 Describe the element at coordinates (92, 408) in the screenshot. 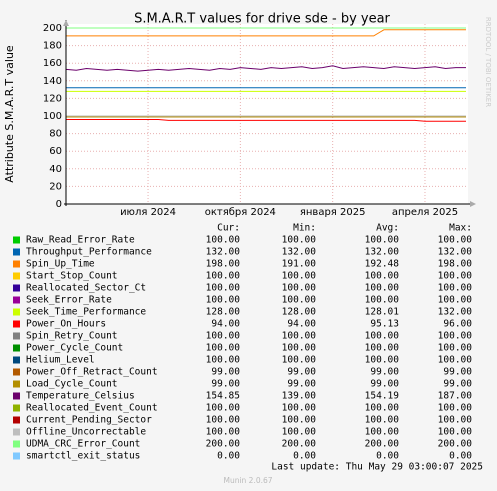

I see `legend-label: Reallocated_Event_Count` at that location.